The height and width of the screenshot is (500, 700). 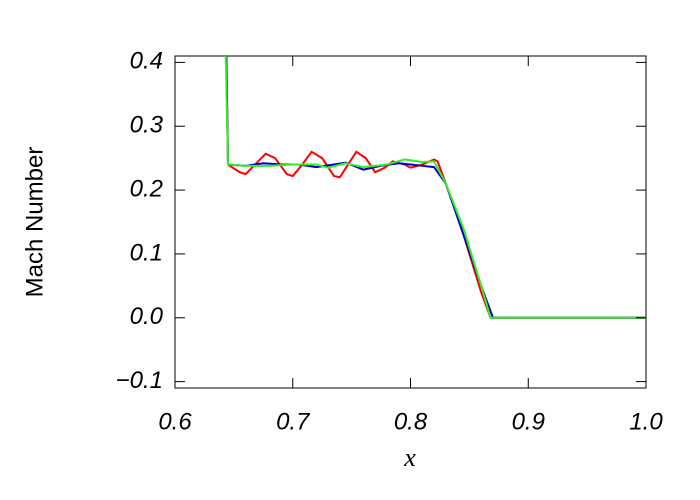 What do you see at coordinates (411, 421) in the screenshot?
I see `x-tick-label: 0.8` at bounding box center [411, 421].